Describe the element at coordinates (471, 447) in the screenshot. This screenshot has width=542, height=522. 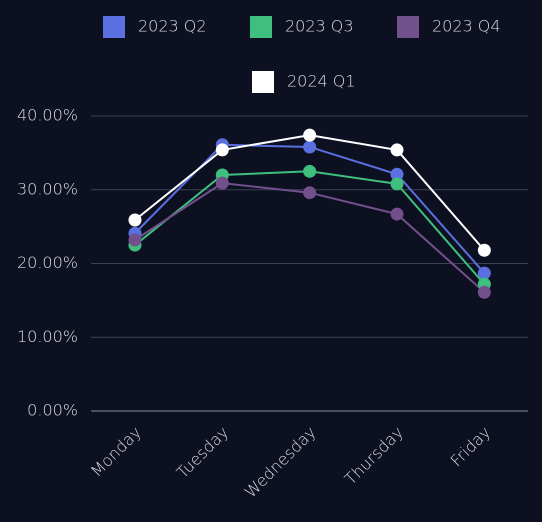
I see `x-tick-label: Friday` at that location.